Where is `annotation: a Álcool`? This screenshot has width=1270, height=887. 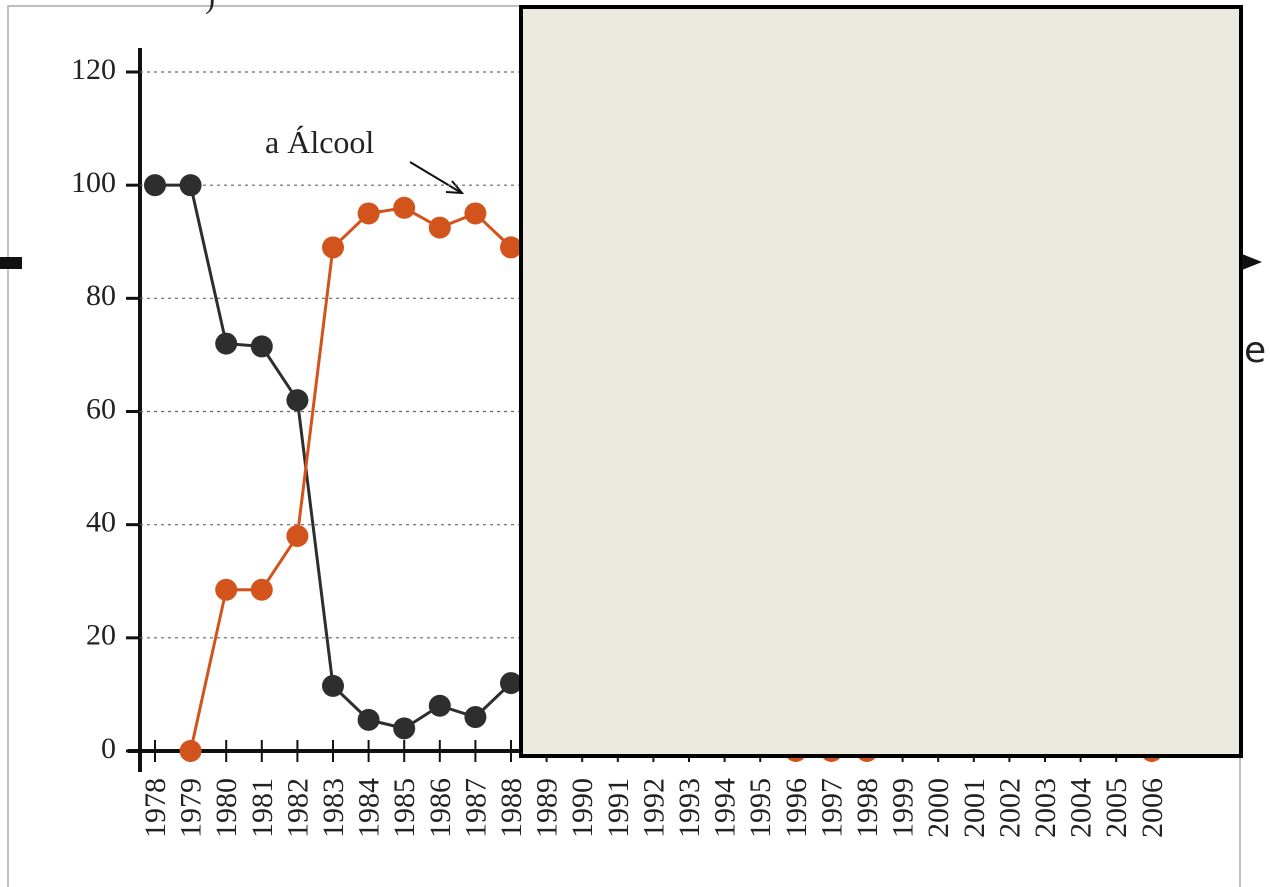 annotation: a Álcool is located at coordinates (319, 142).